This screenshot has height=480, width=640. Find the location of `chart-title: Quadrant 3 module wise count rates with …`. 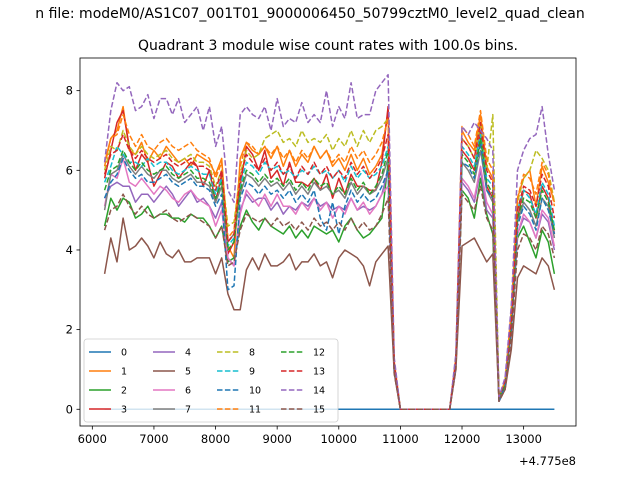

chart-title: Quadrant 3 module wise count rates with … is located at coordinates (328, 46).